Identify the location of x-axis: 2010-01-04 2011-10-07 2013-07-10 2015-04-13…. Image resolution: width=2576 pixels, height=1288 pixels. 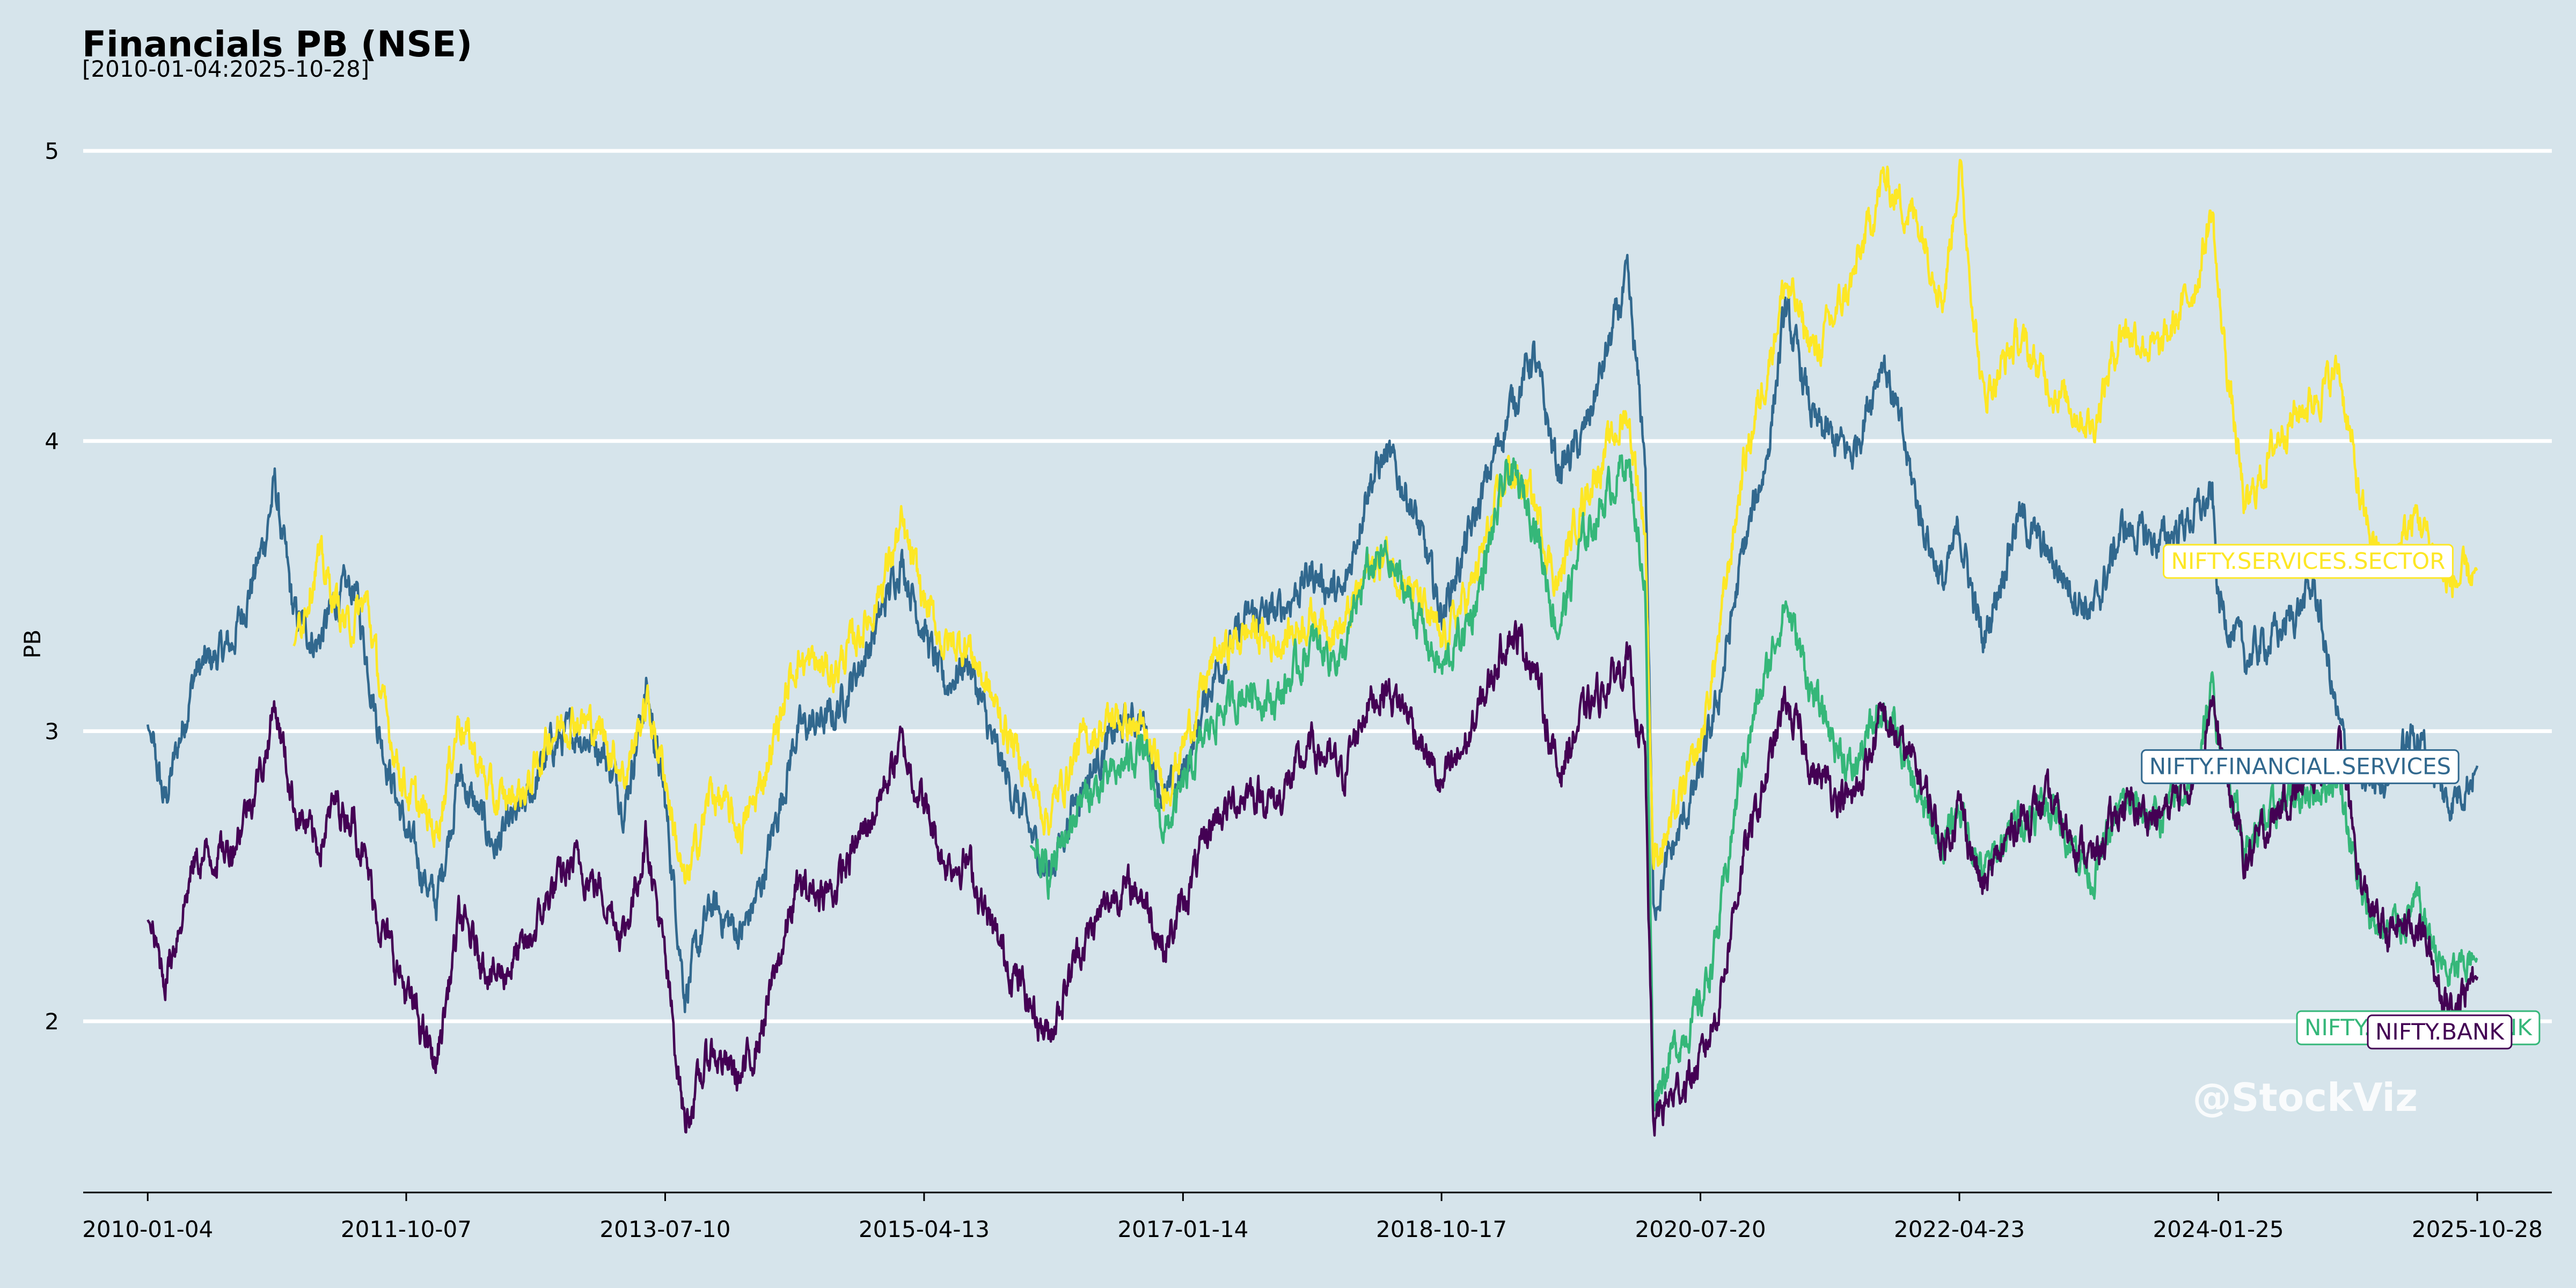
(1317, 1216).